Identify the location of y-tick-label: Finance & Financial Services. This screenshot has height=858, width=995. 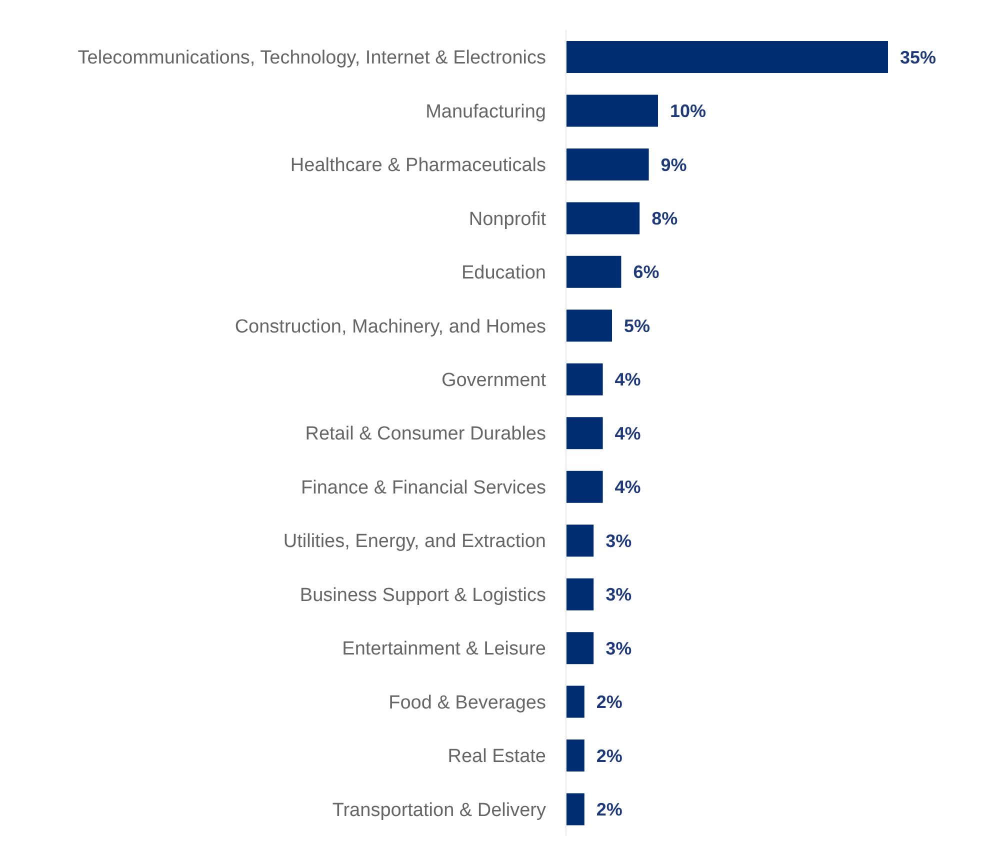
(423, 487).